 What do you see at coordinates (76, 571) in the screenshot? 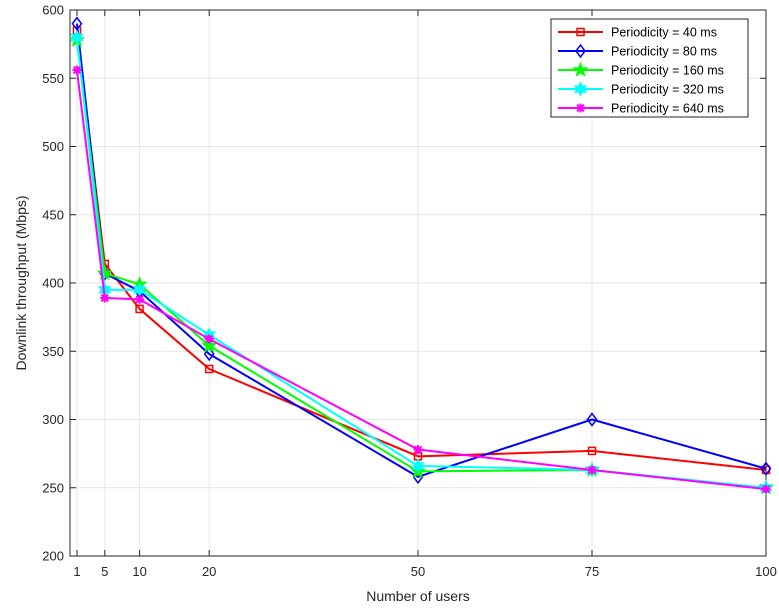
I see `x-tick-label: 1` at bounding box center [76, 571].